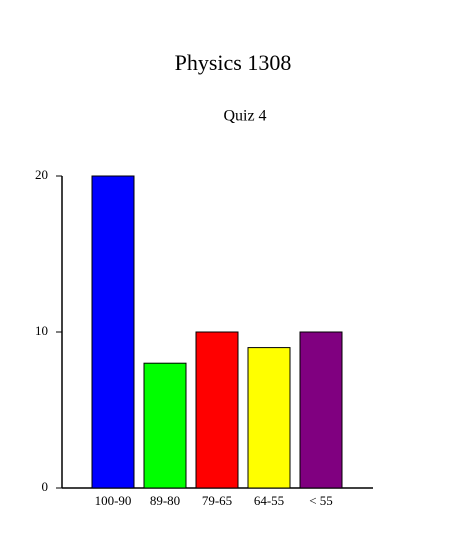 The width and height of the screenshot is (466, 559). What do you see at coordinates (113, 500) in the screenshot?
I see `x-tick-label: 100-90` at bounding box center [113, 500].